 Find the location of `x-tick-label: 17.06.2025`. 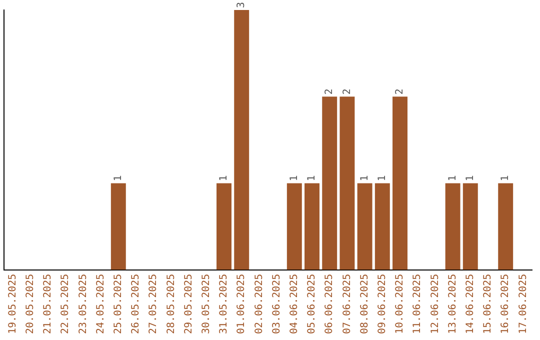

x-tick-label: 17.06.2025 is located at coordinates (523, 304).